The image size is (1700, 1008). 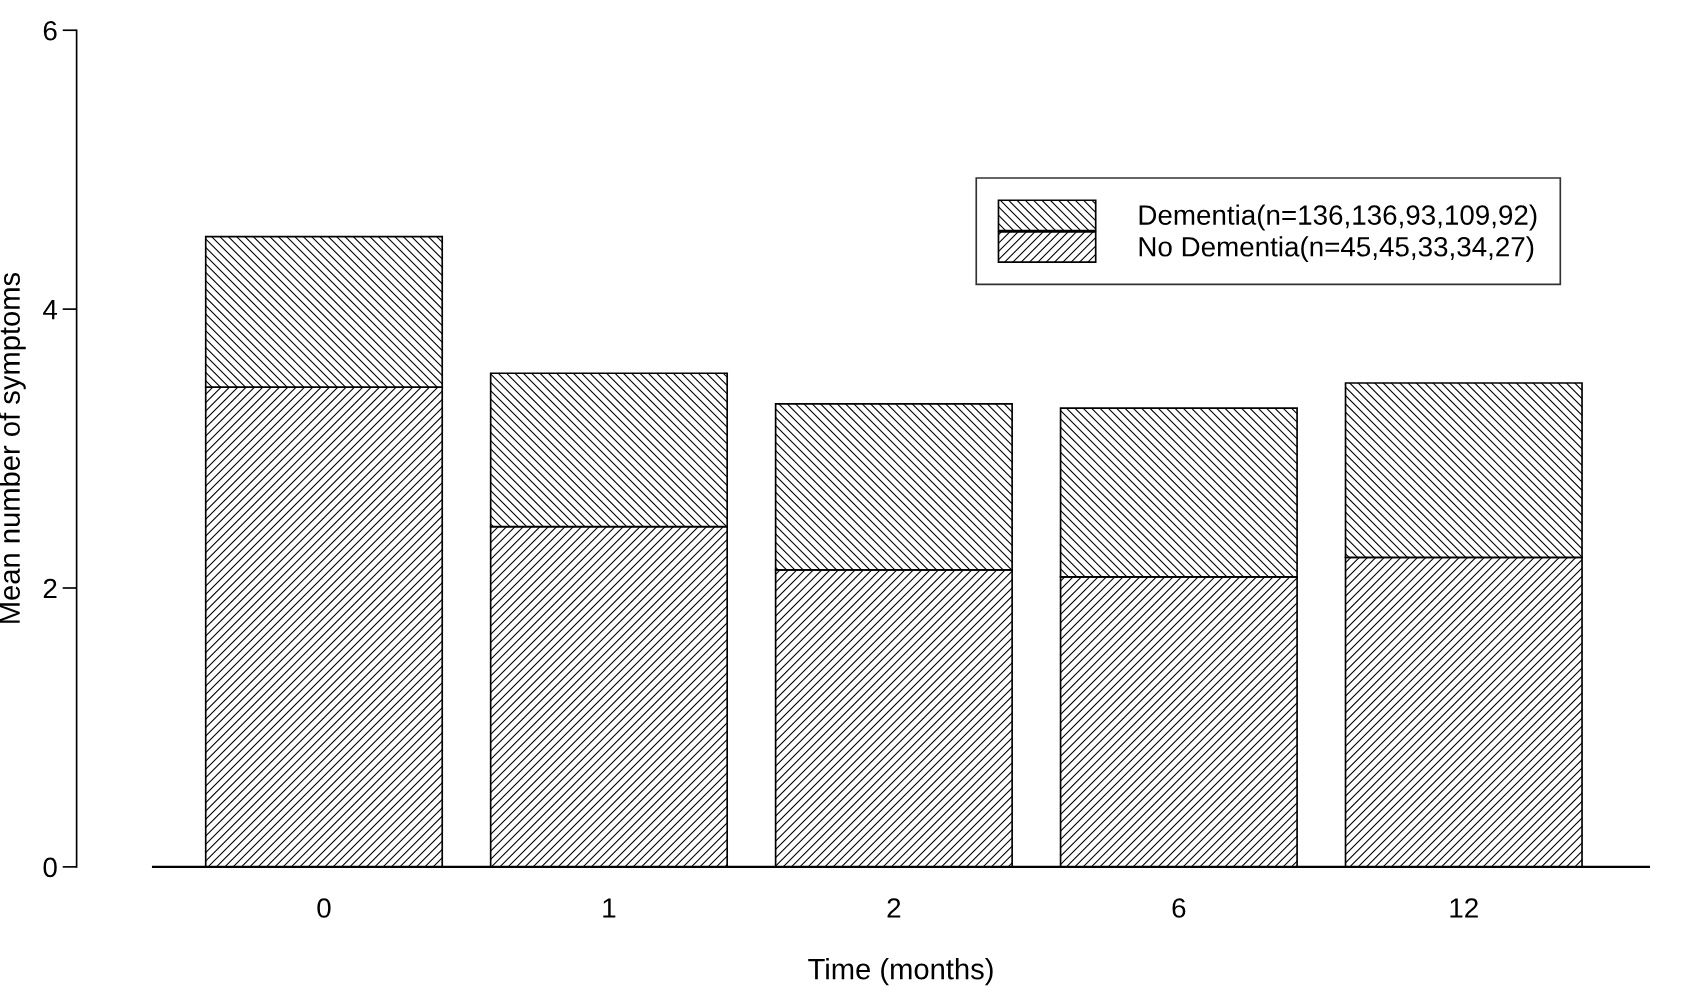 What do you see at coordinates (50, 588) in the screenshot?
I see `y-tick-label: 2` at bounding box center [50, 588].